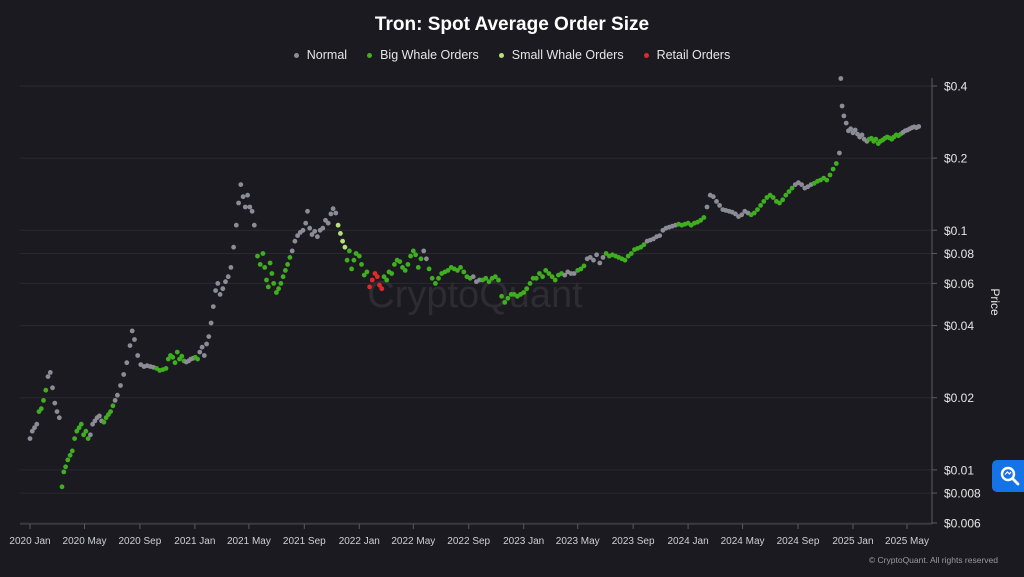  Describe the element at coordinates (933, 560) in the screenshot. I see `copyright: © CryptoQuant. All rights reserved` at that location.